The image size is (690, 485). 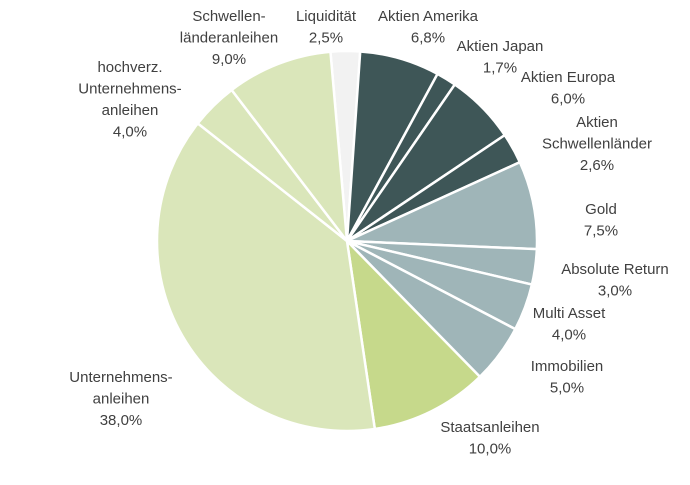 What do you see at coordinates (615, 269) in the screenshot?
I see `slice-label: Absolute Return` at bounding box center [615, 269].